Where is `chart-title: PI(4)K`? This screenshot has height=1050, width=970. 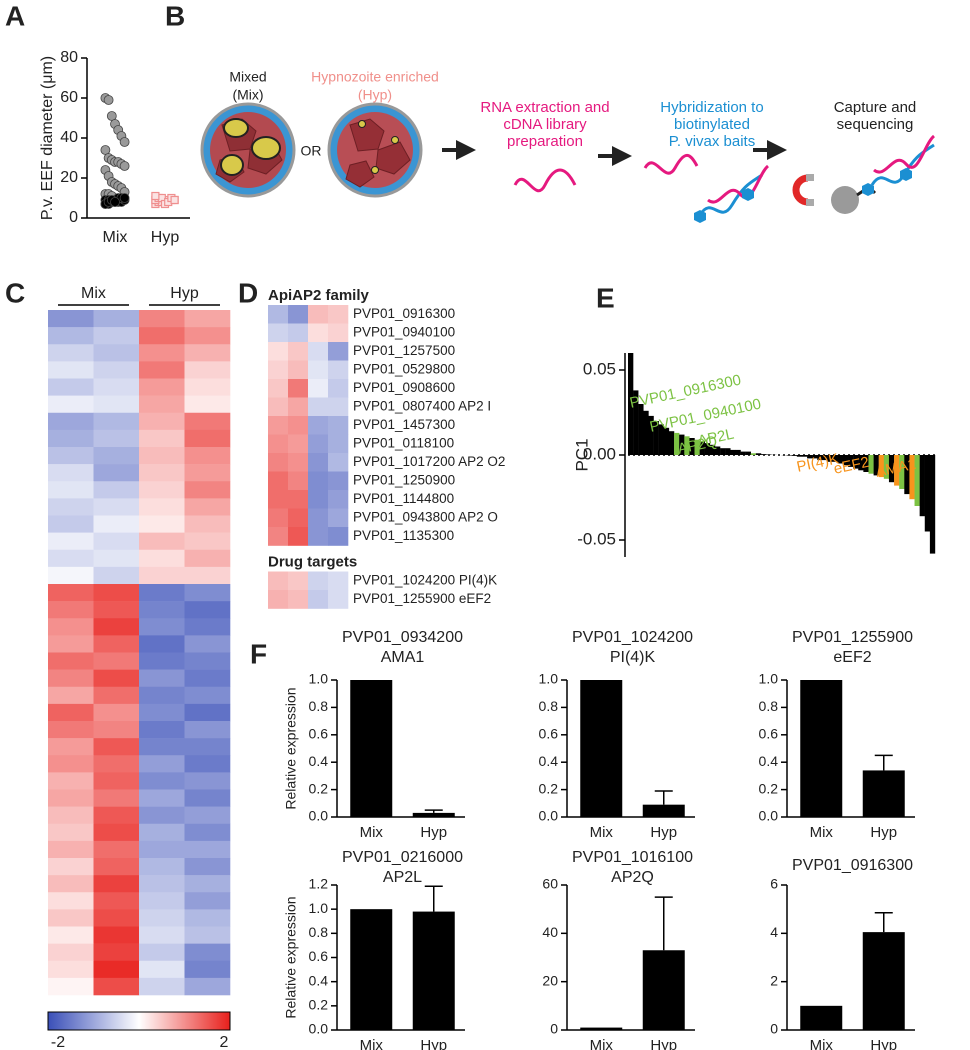 chart-title: PI(4)K is located at coordinates (633, 657).